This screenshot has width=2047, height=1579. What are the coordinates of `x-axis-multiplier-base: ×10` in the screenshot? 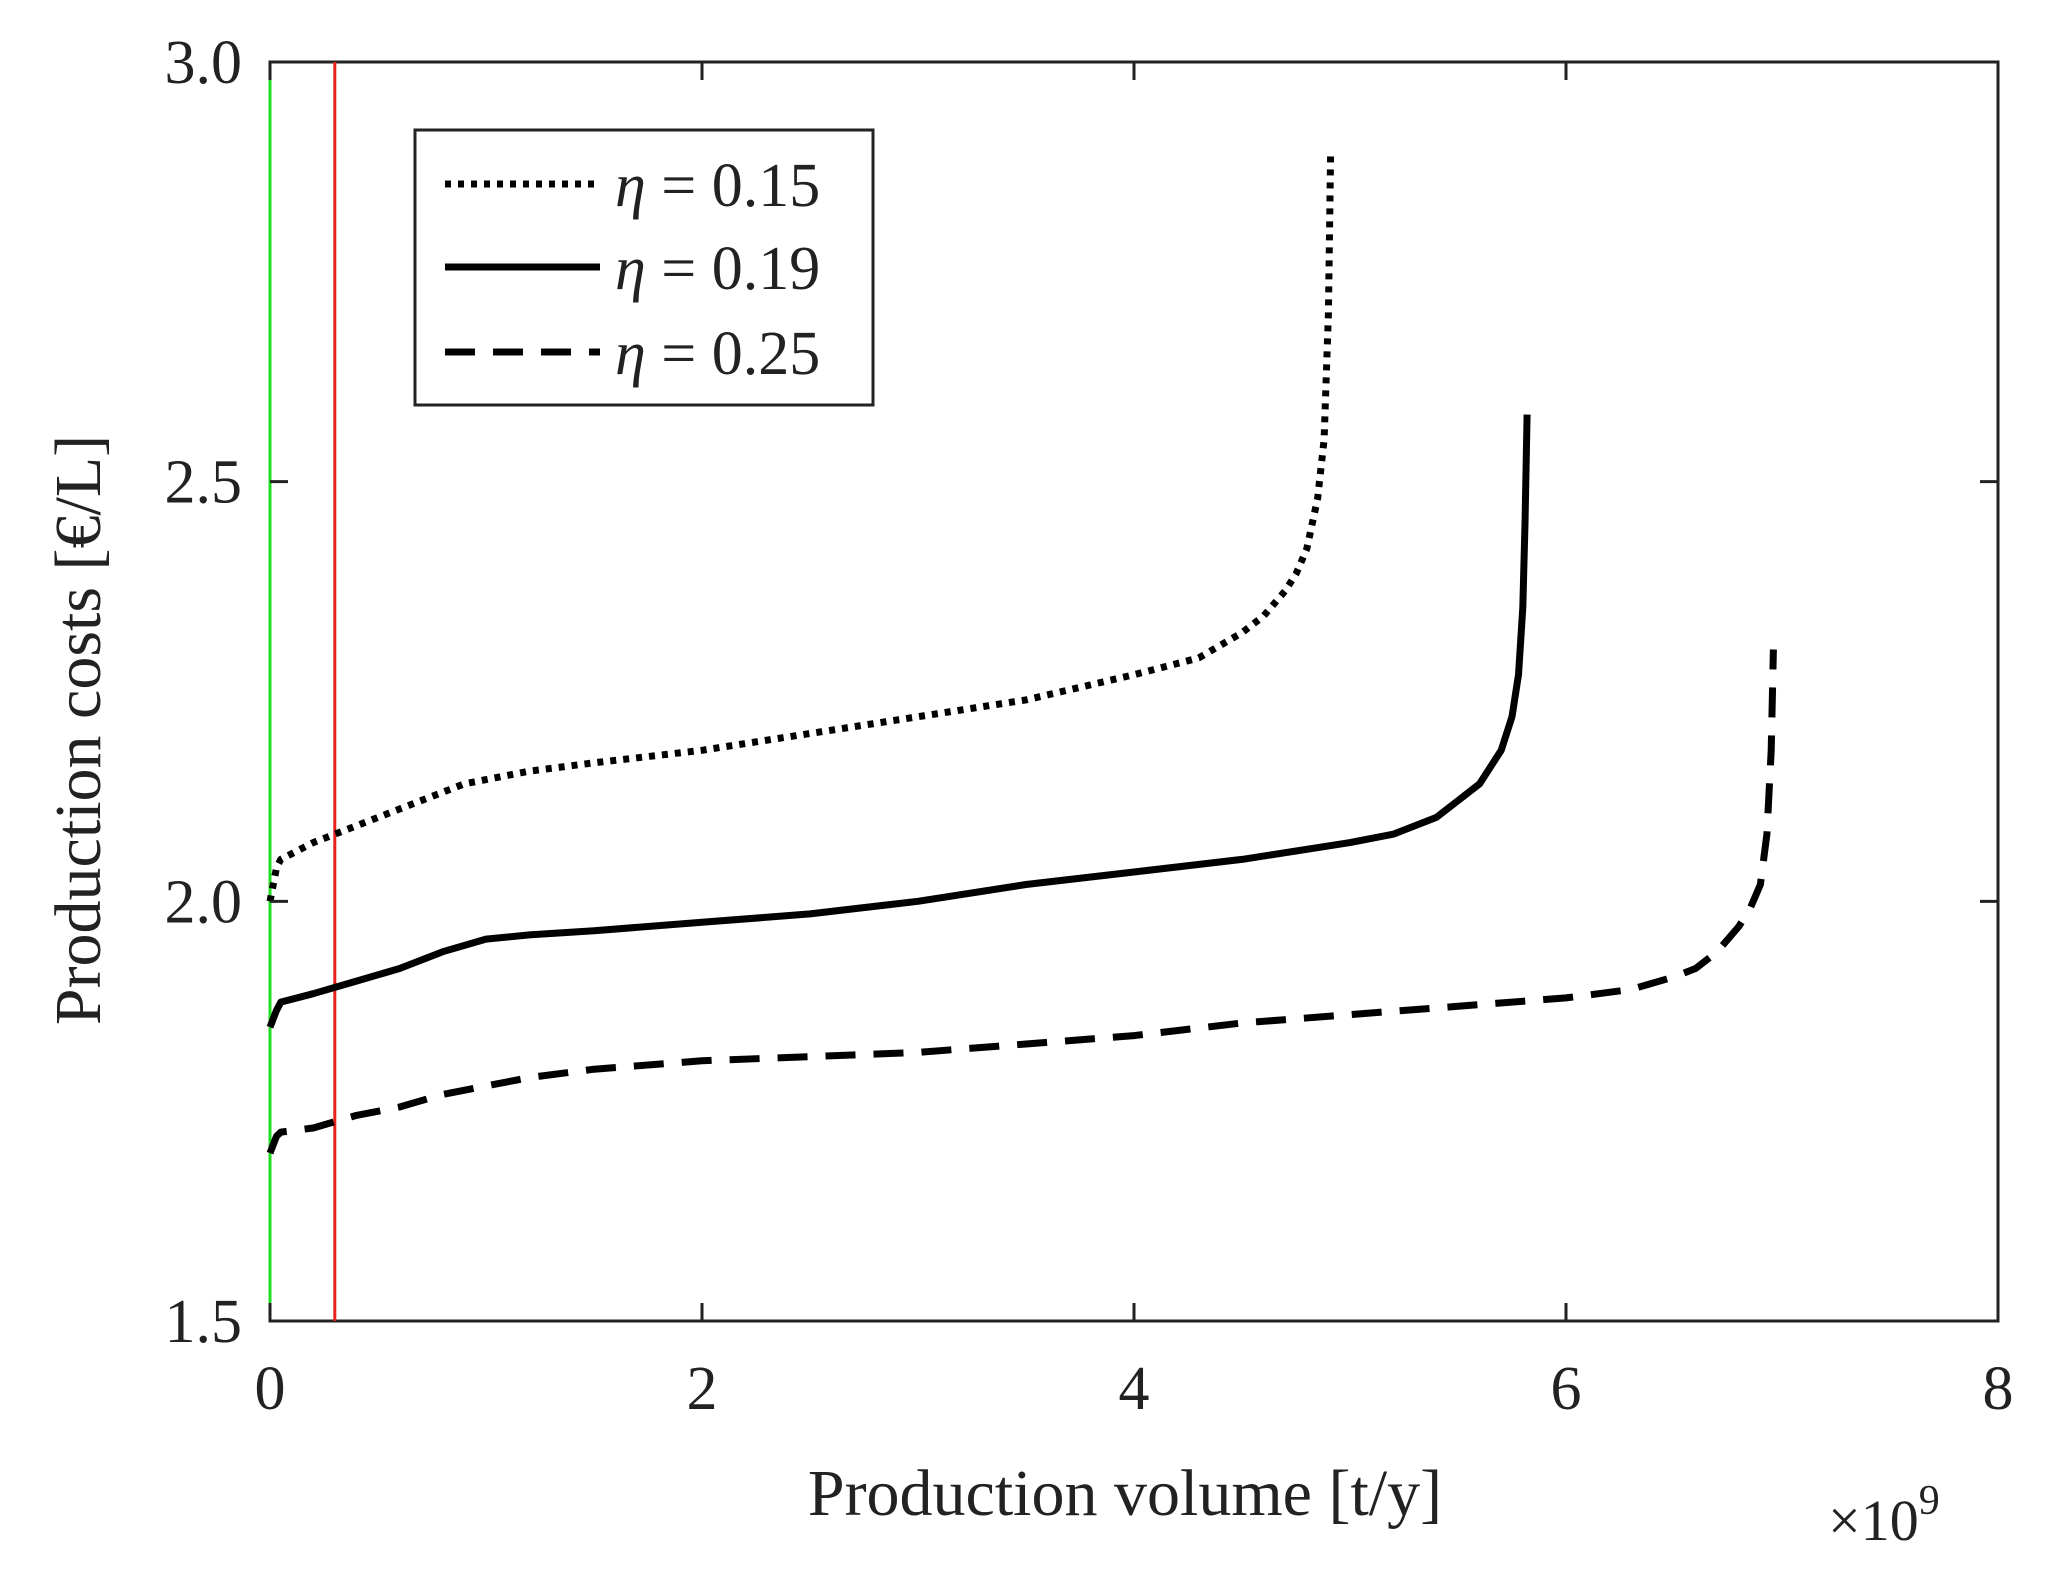 It's located at (1873, 1520).